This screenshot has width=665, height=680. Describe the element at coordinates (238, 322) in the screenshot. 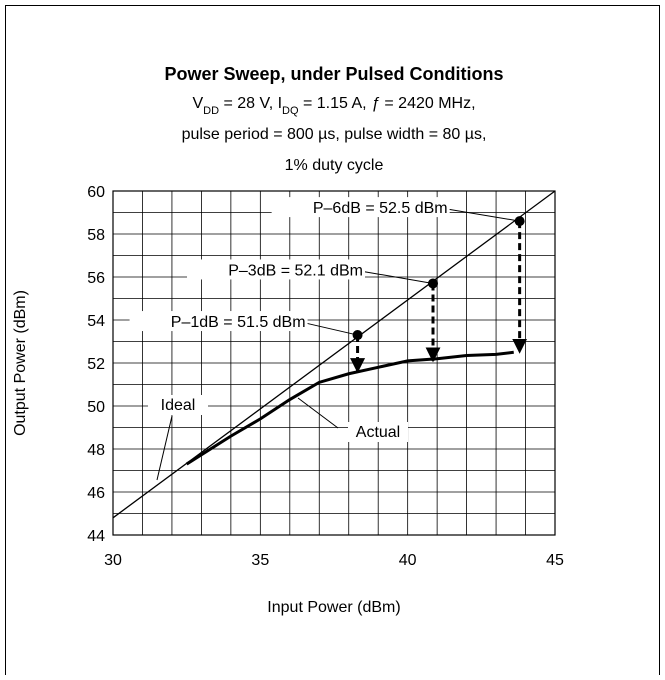

I see `annotation-label: P–1dB = 51.5 dBm` at that location.